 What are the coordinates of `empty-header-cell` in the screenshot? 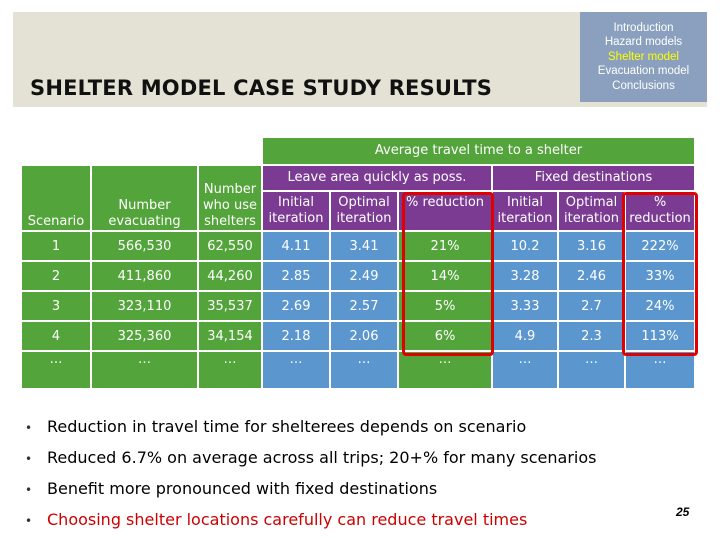 It's located at (141, 151).